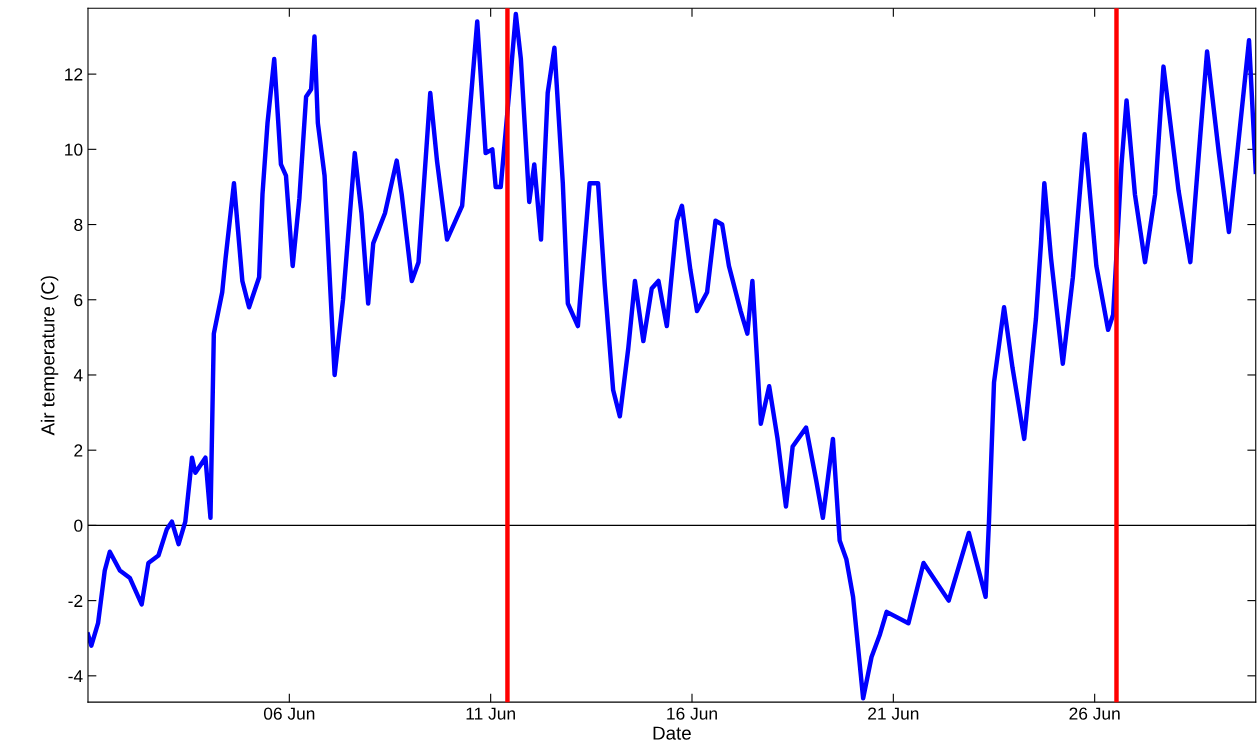 This screenshot has height=755, width=1257. Describe the element at coordinates (74, 74) in the screenshot. I see `y-tick-label: 12` at that location.